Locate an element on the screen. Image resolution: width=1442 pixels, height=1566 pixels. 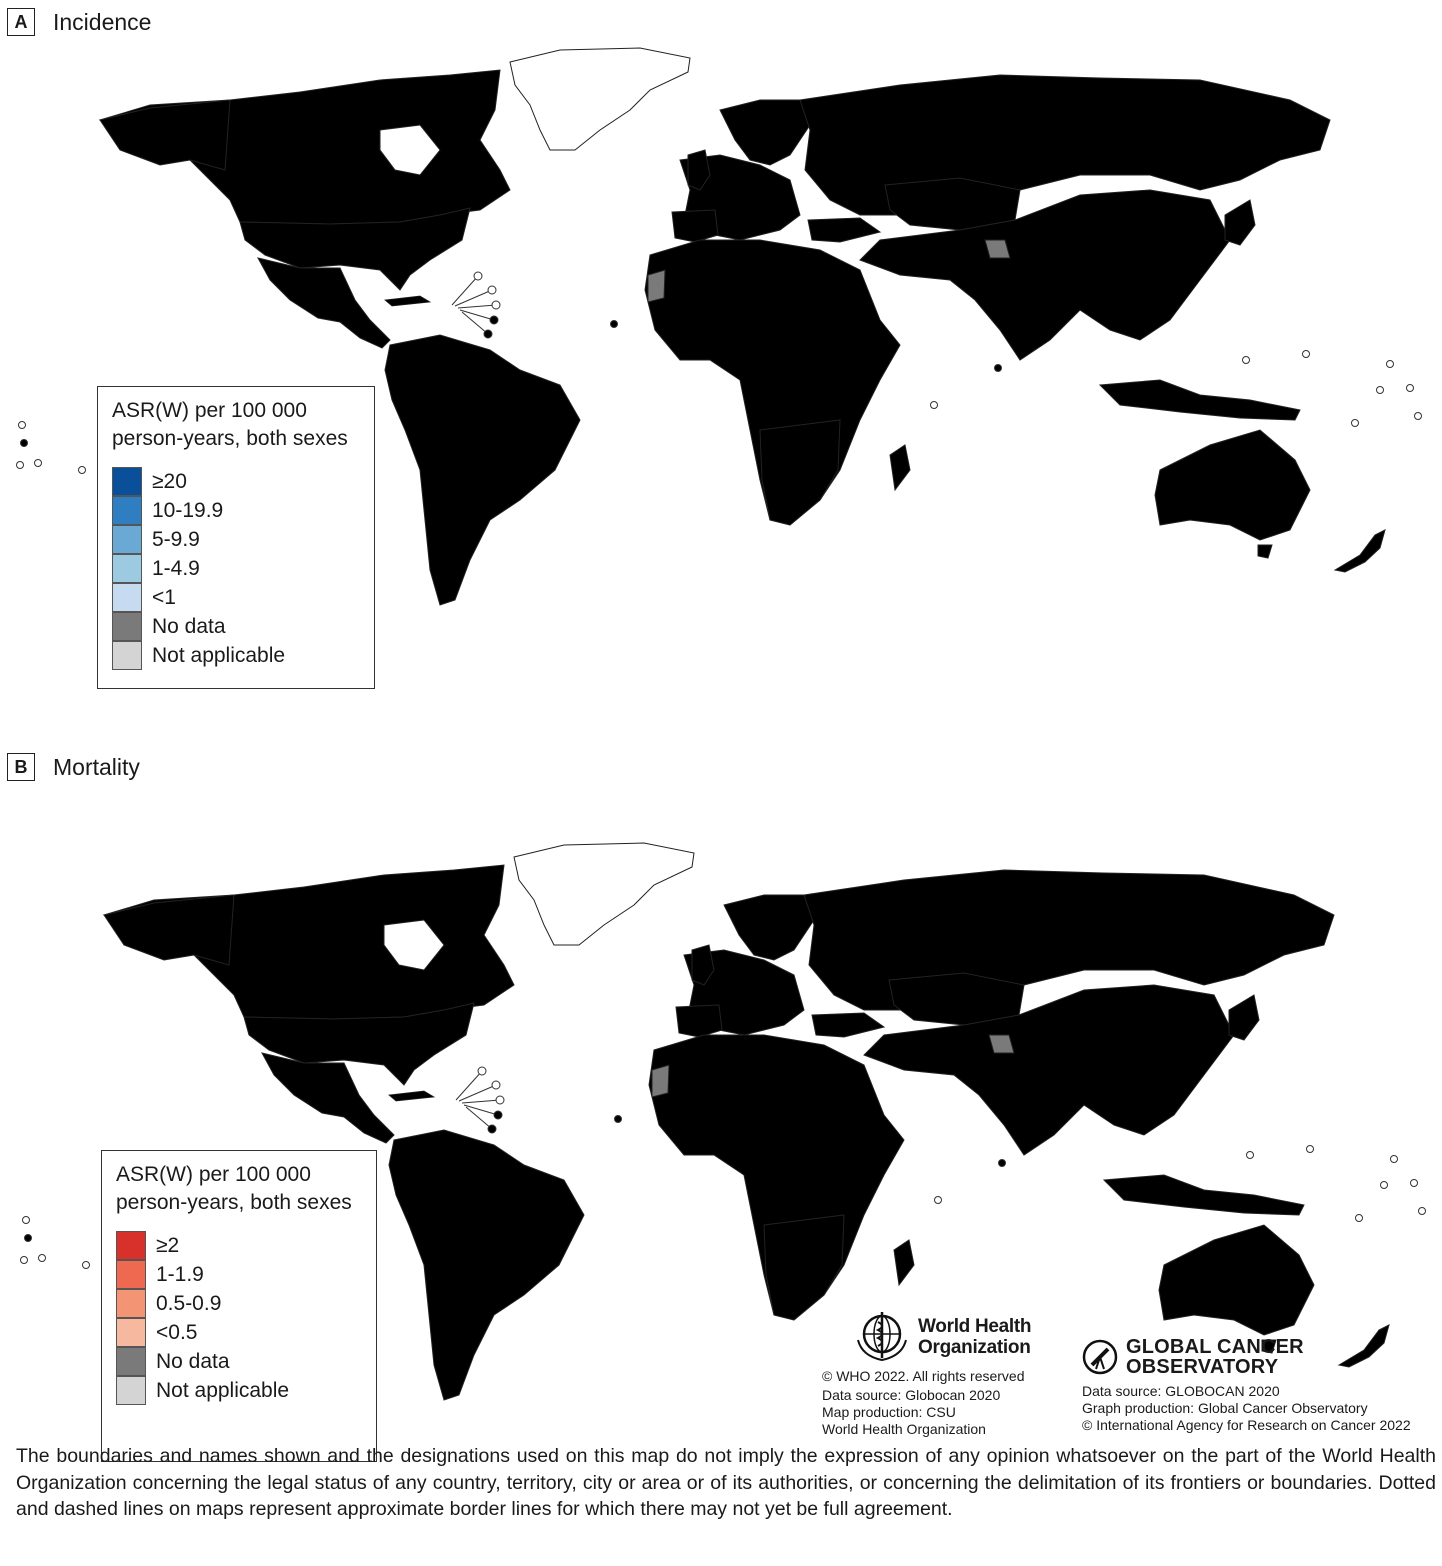
legend-item: 5-9.9 is located at coordinates (239, 539).